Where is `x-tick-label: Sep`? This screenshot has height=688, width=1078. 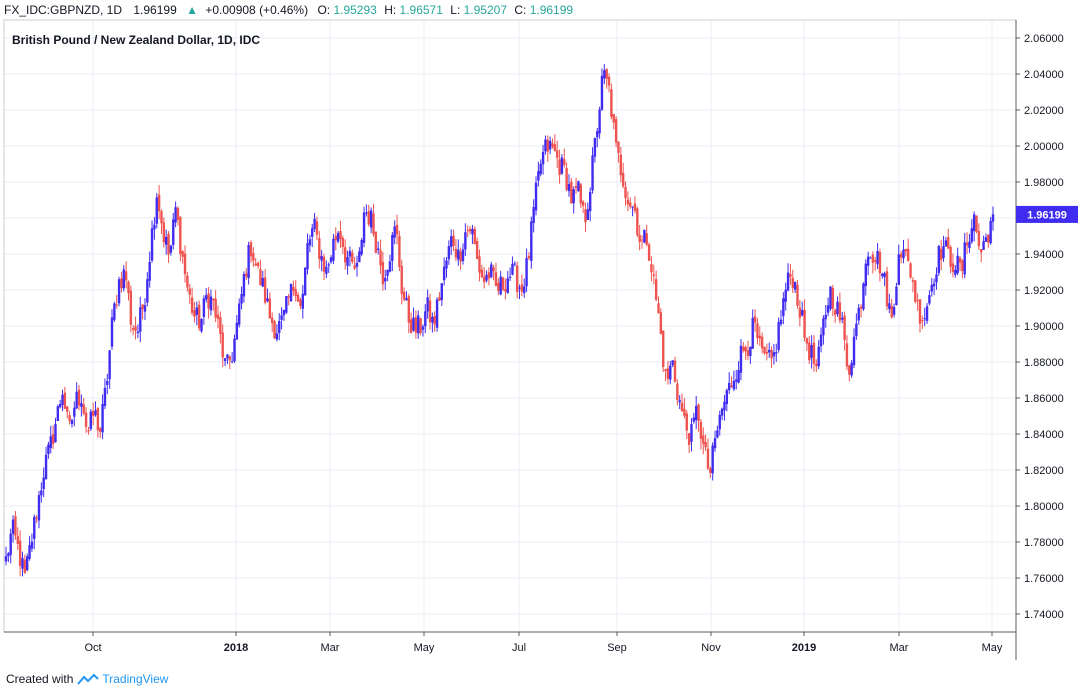
x-tick-label: Sep is located at coordinates (617, 648).